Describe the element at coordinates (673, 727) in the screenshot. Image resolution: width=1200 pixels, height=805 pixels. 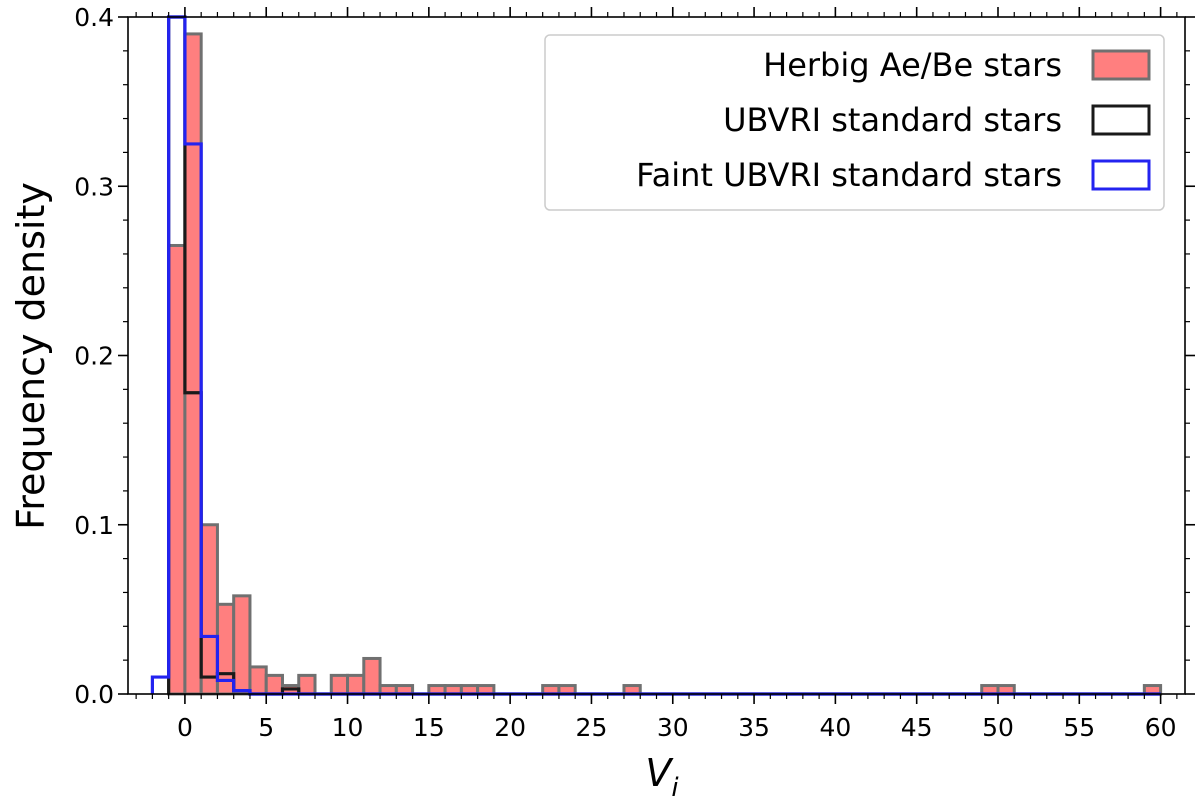
I see `x-tick-label: 30` at that location.